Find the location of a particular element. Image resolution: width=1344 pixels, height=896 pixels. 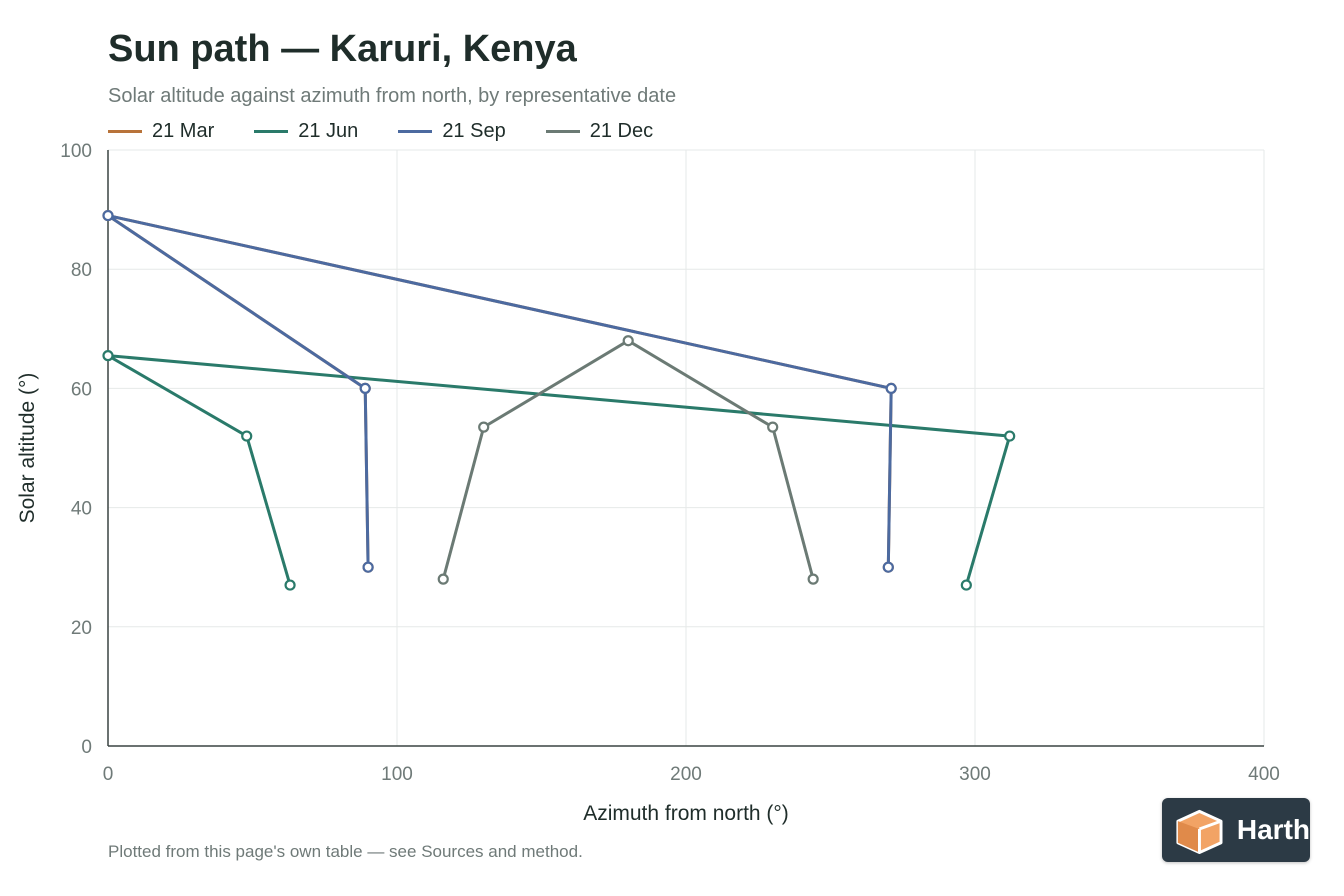

x-axis-label: Azimuth from north (°) is located at coordinates (686, 813).